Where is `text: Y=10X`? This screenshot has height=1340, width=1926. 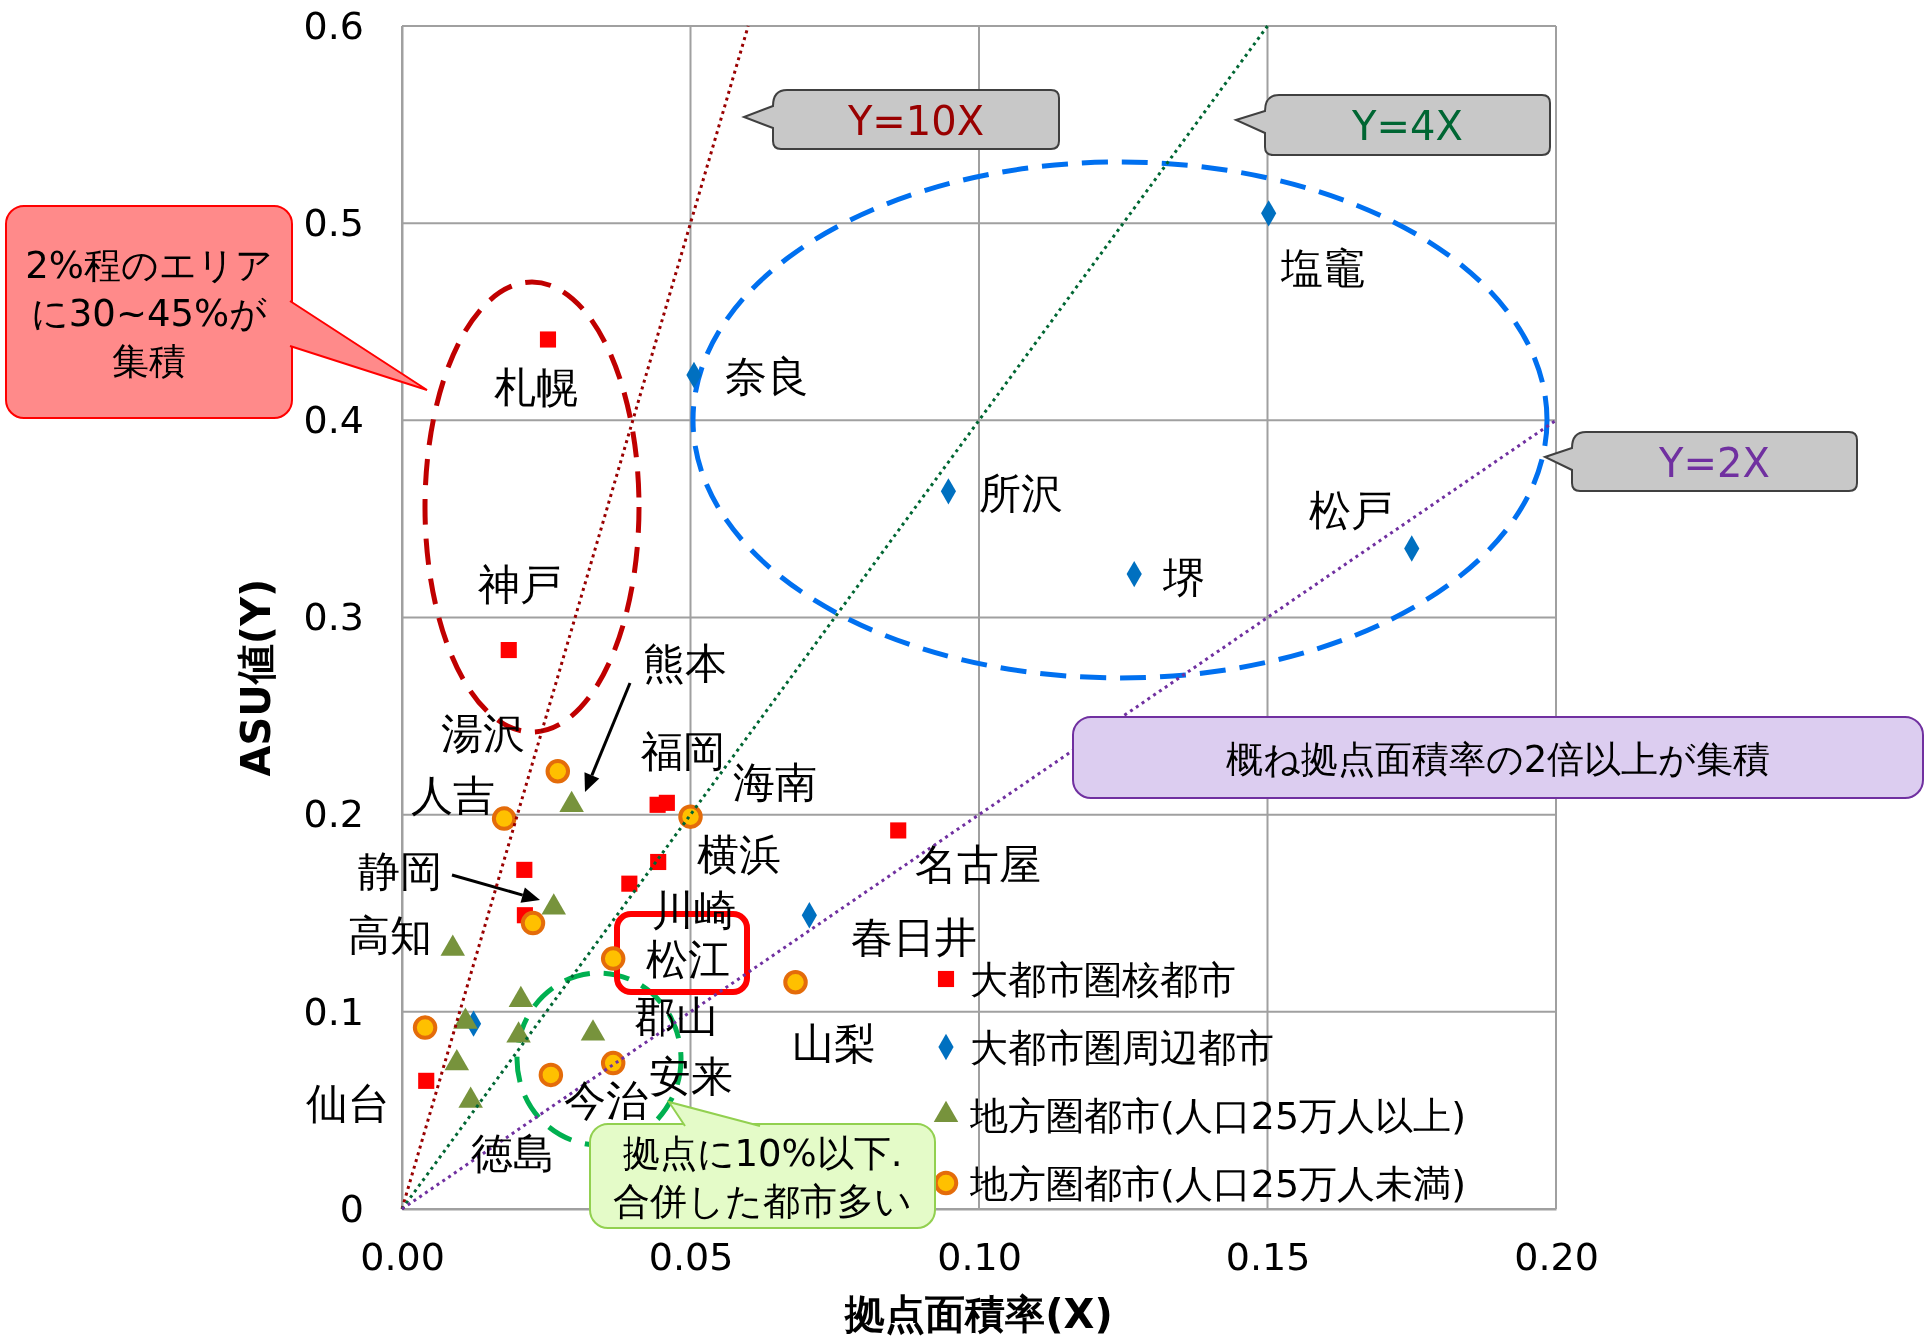
text: Y=10X is located at coordinates (915, 120).